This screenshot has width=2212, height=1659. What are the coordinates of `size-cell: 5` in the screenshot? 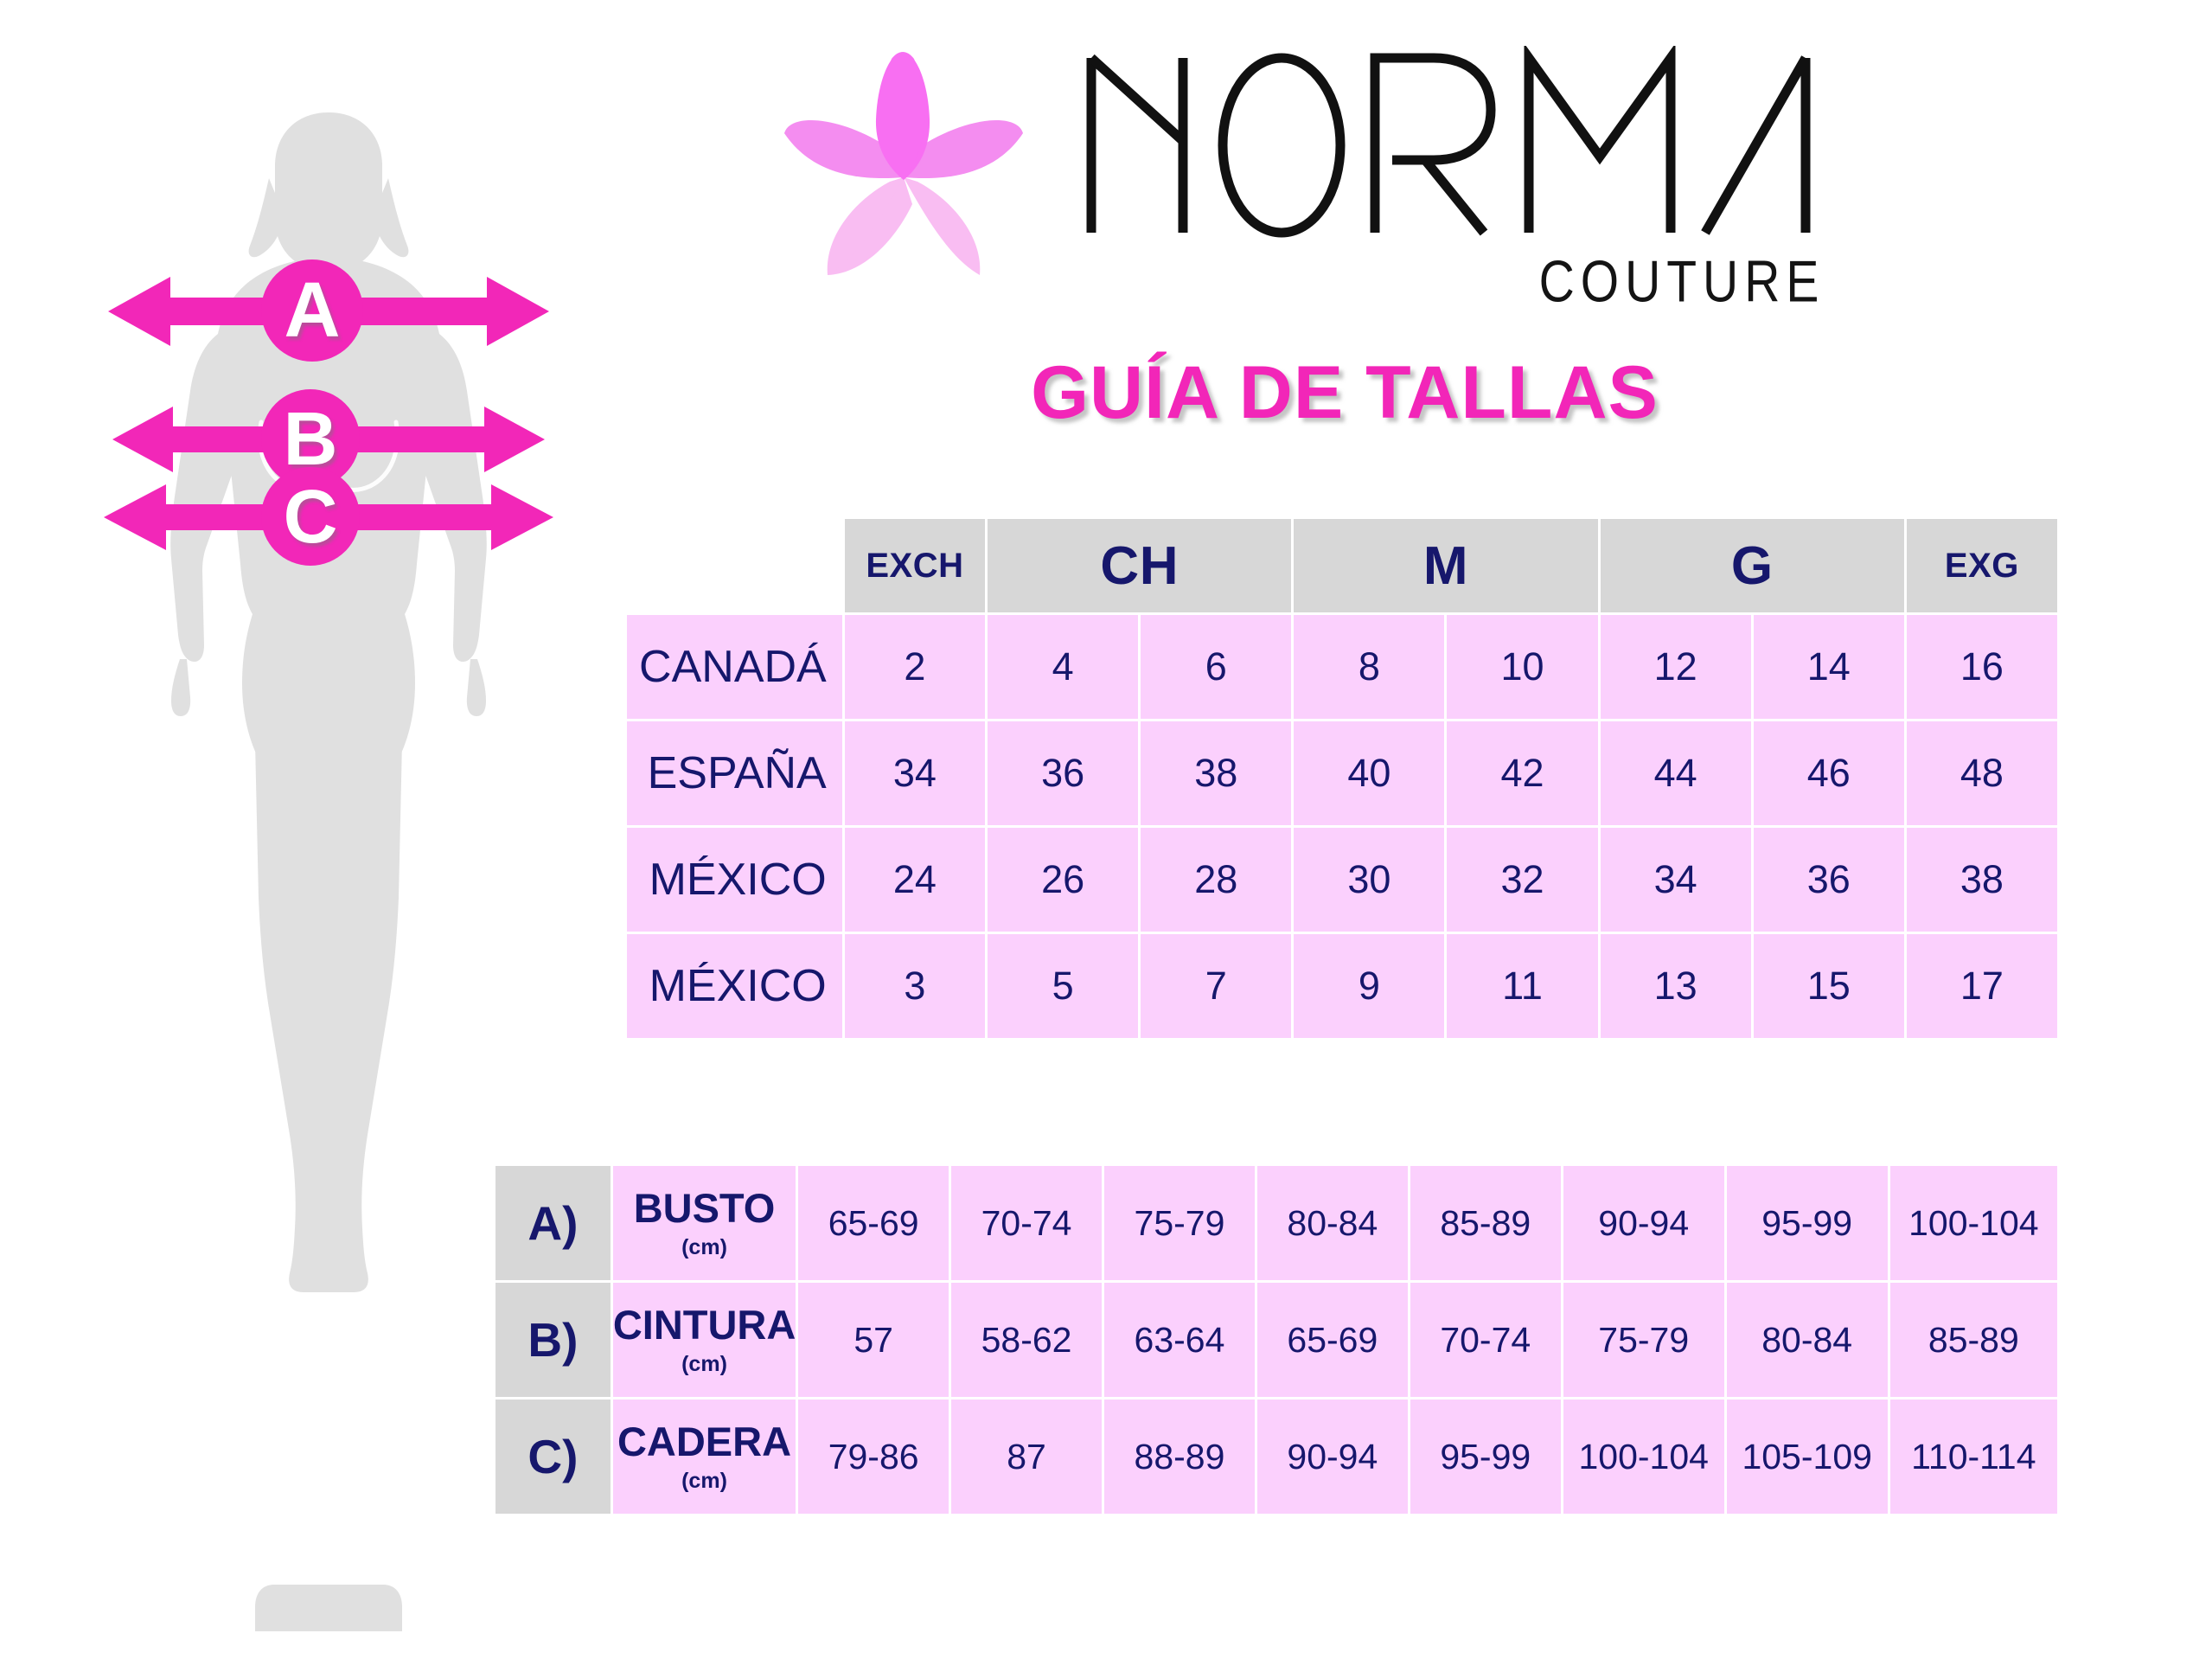 It's located at (1063, 986).